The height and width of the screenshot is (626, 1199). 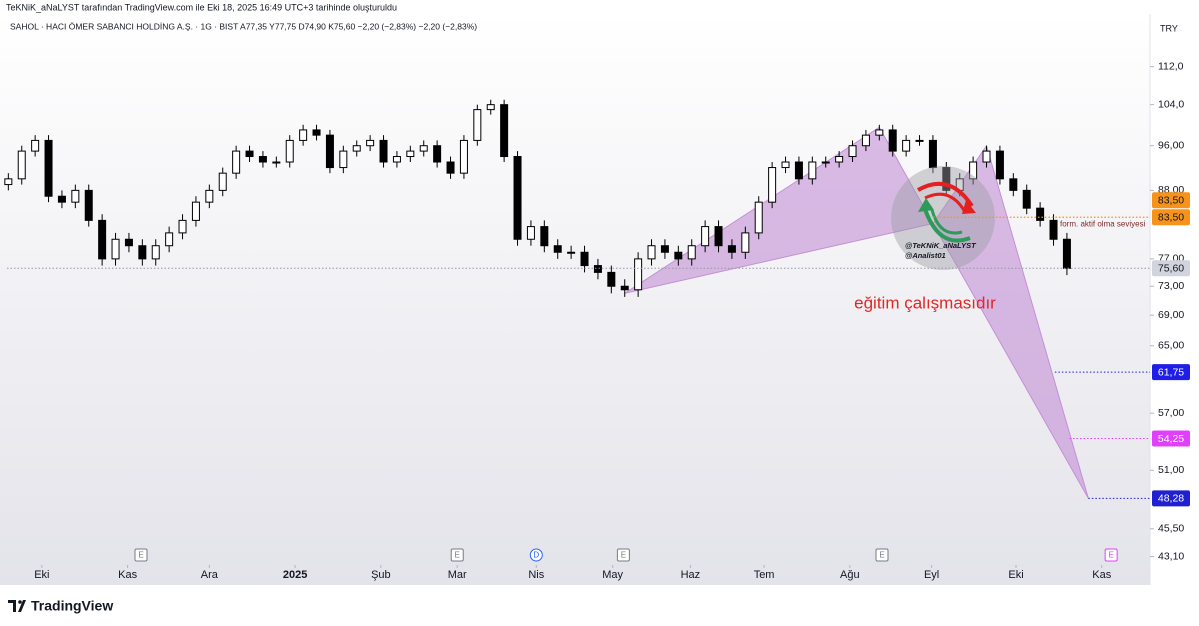 What do you see at coordinates (1171, 439) in the screenshot?
I see `price-tag-label: 54,25` at bounding box center [1171, 439].